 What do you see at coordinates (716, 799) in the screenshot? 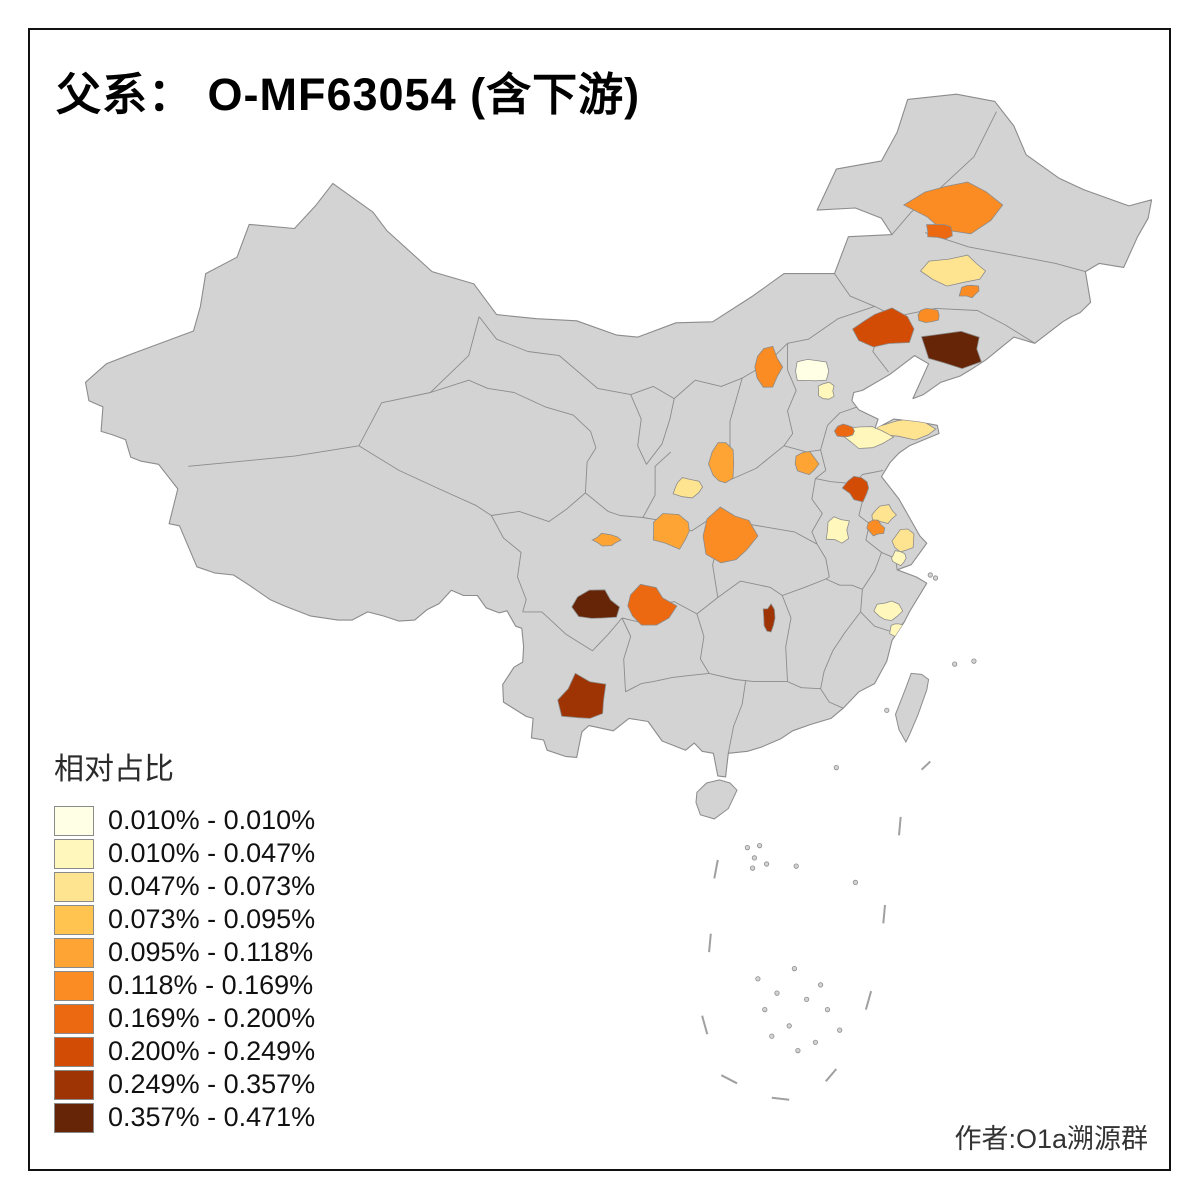
I see `hainan-island` at bounding box center [716, 799].